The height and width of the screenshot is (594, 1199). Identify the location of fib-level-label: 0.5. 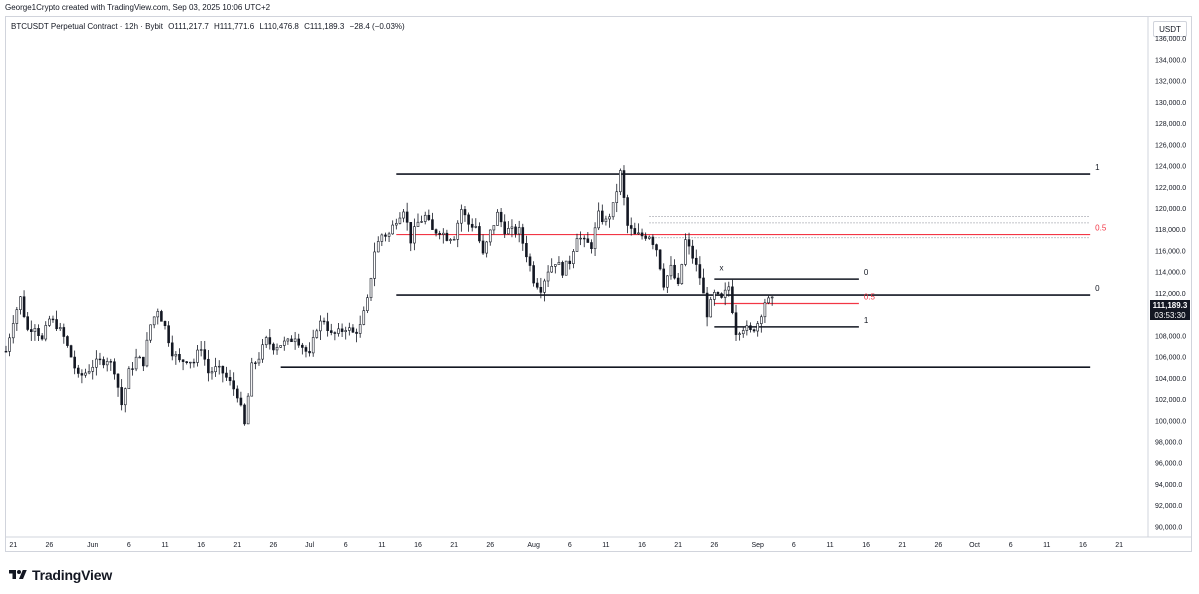
(1101, 228).